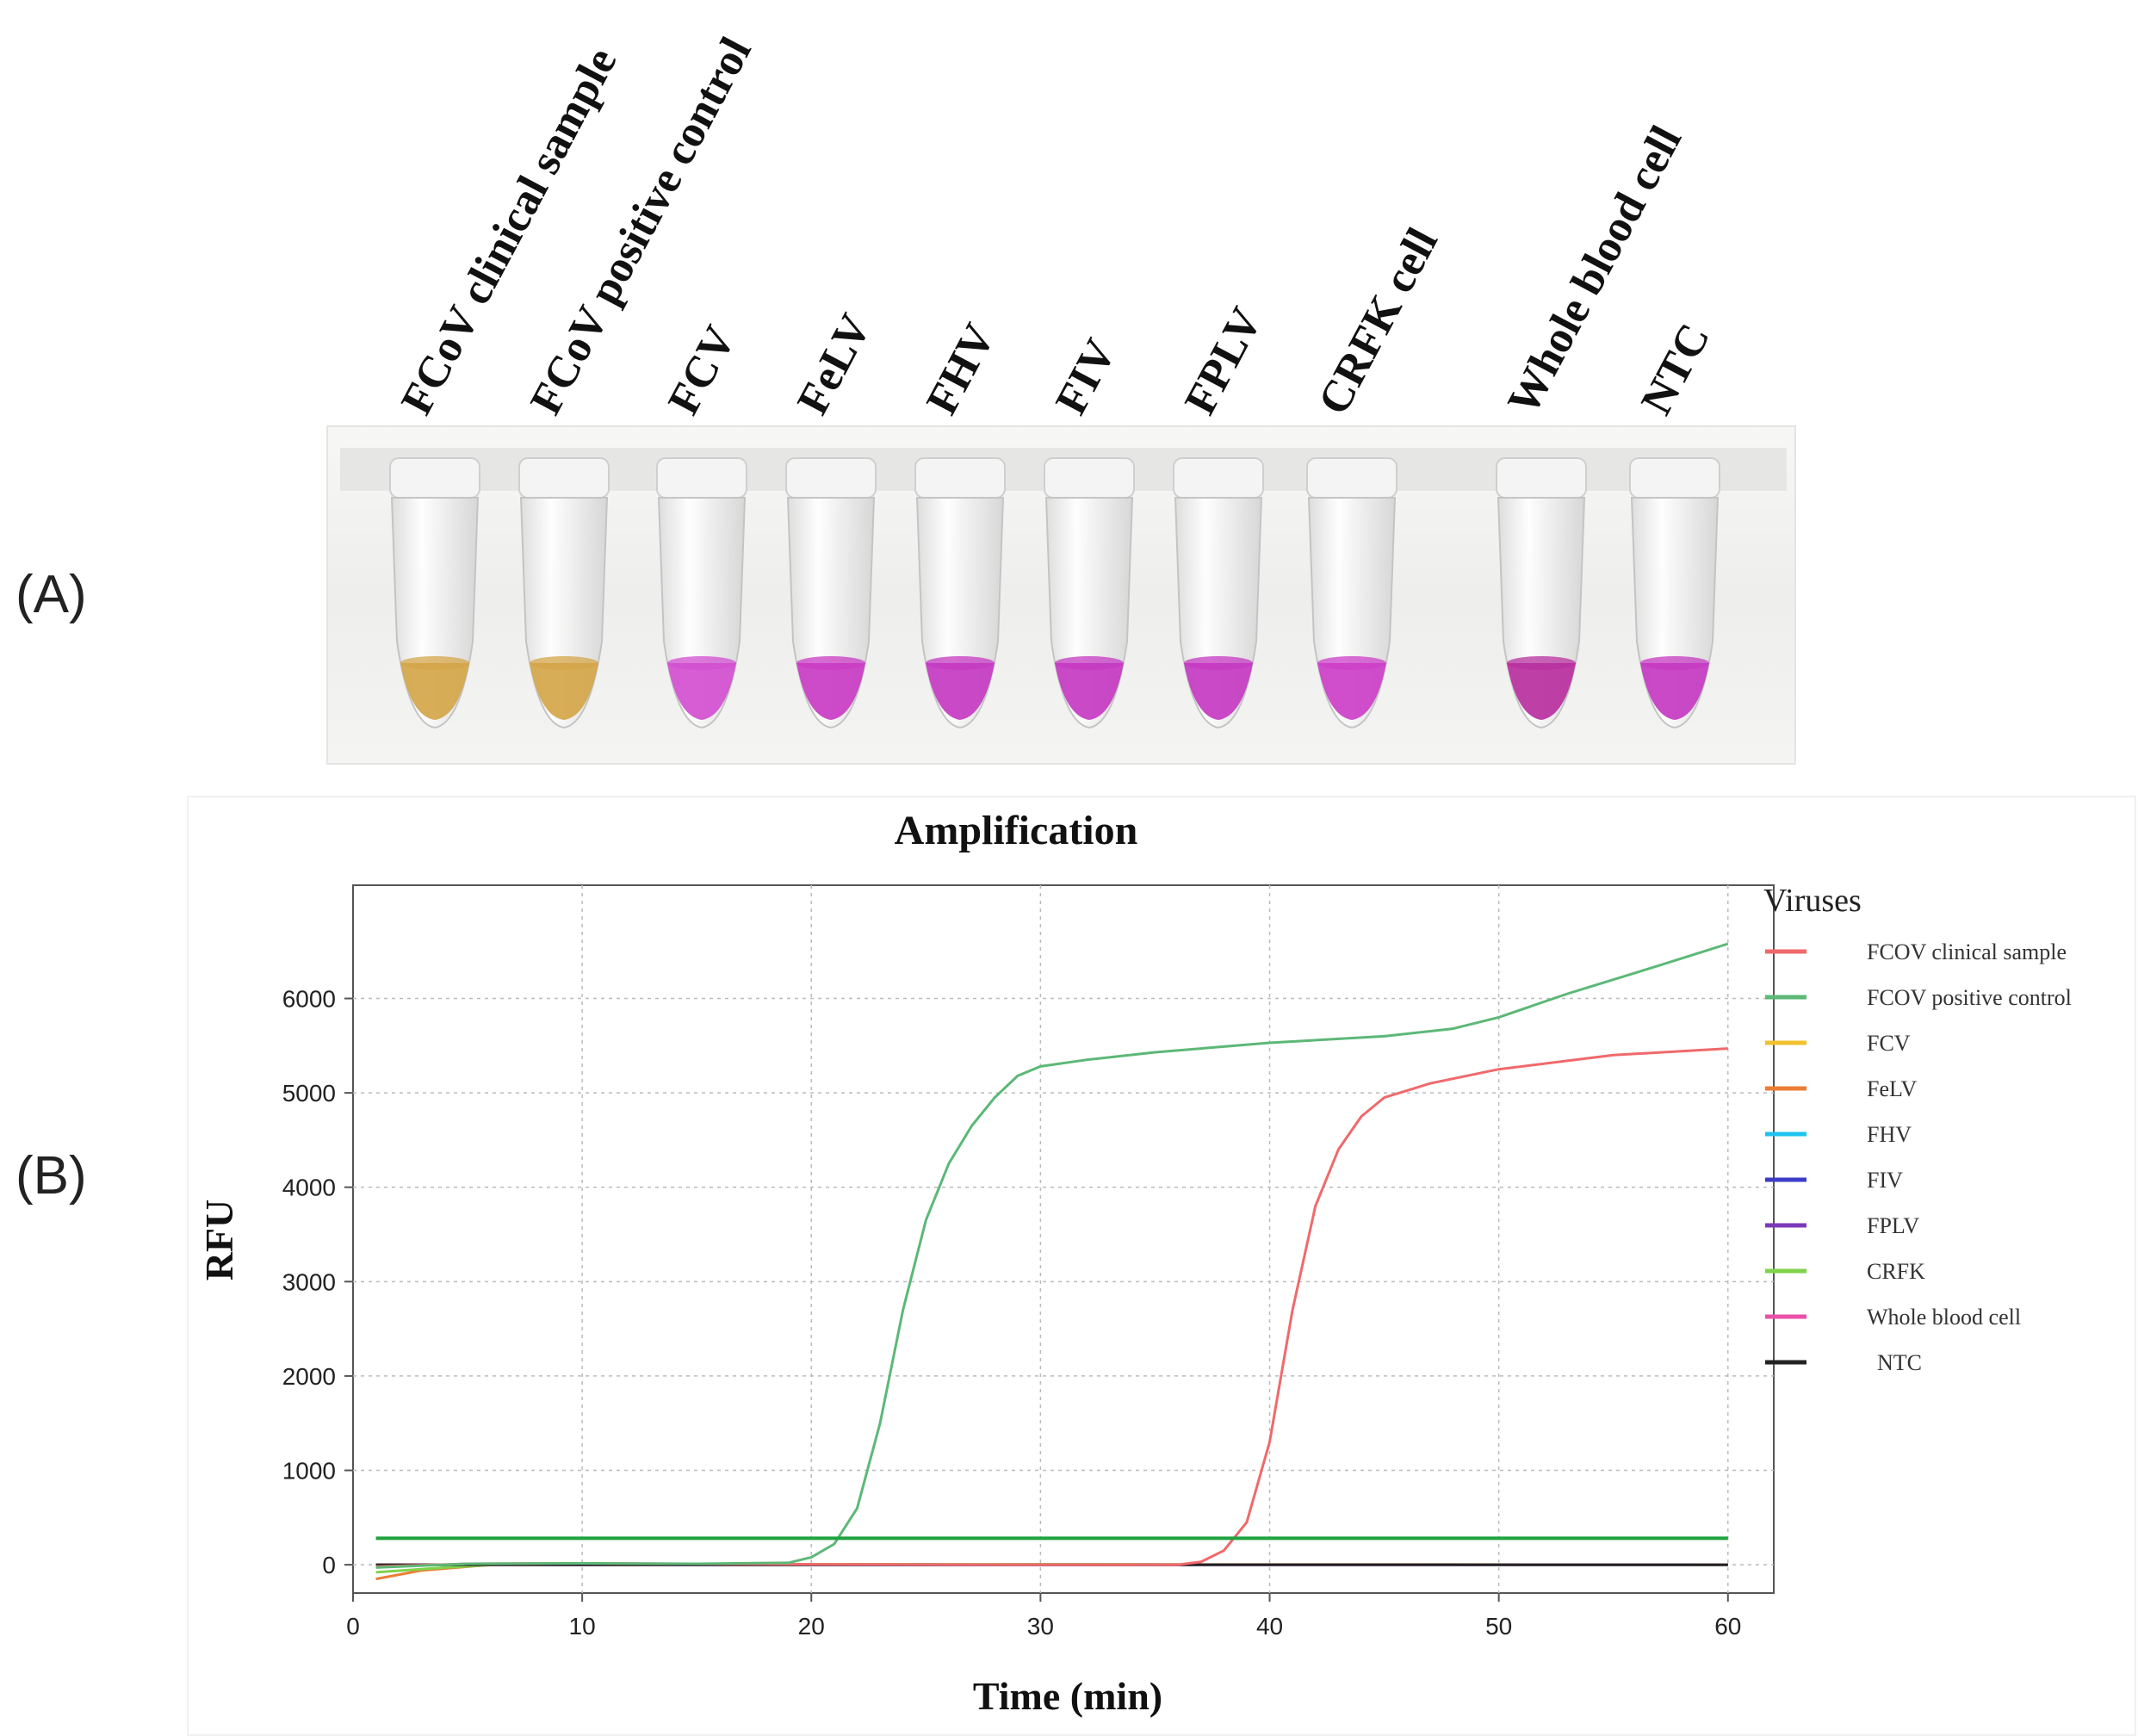 This screenshot has width=2138, height=1736. I want to click on legend-entry: FCOV clinical sample, so click(1967, 952).